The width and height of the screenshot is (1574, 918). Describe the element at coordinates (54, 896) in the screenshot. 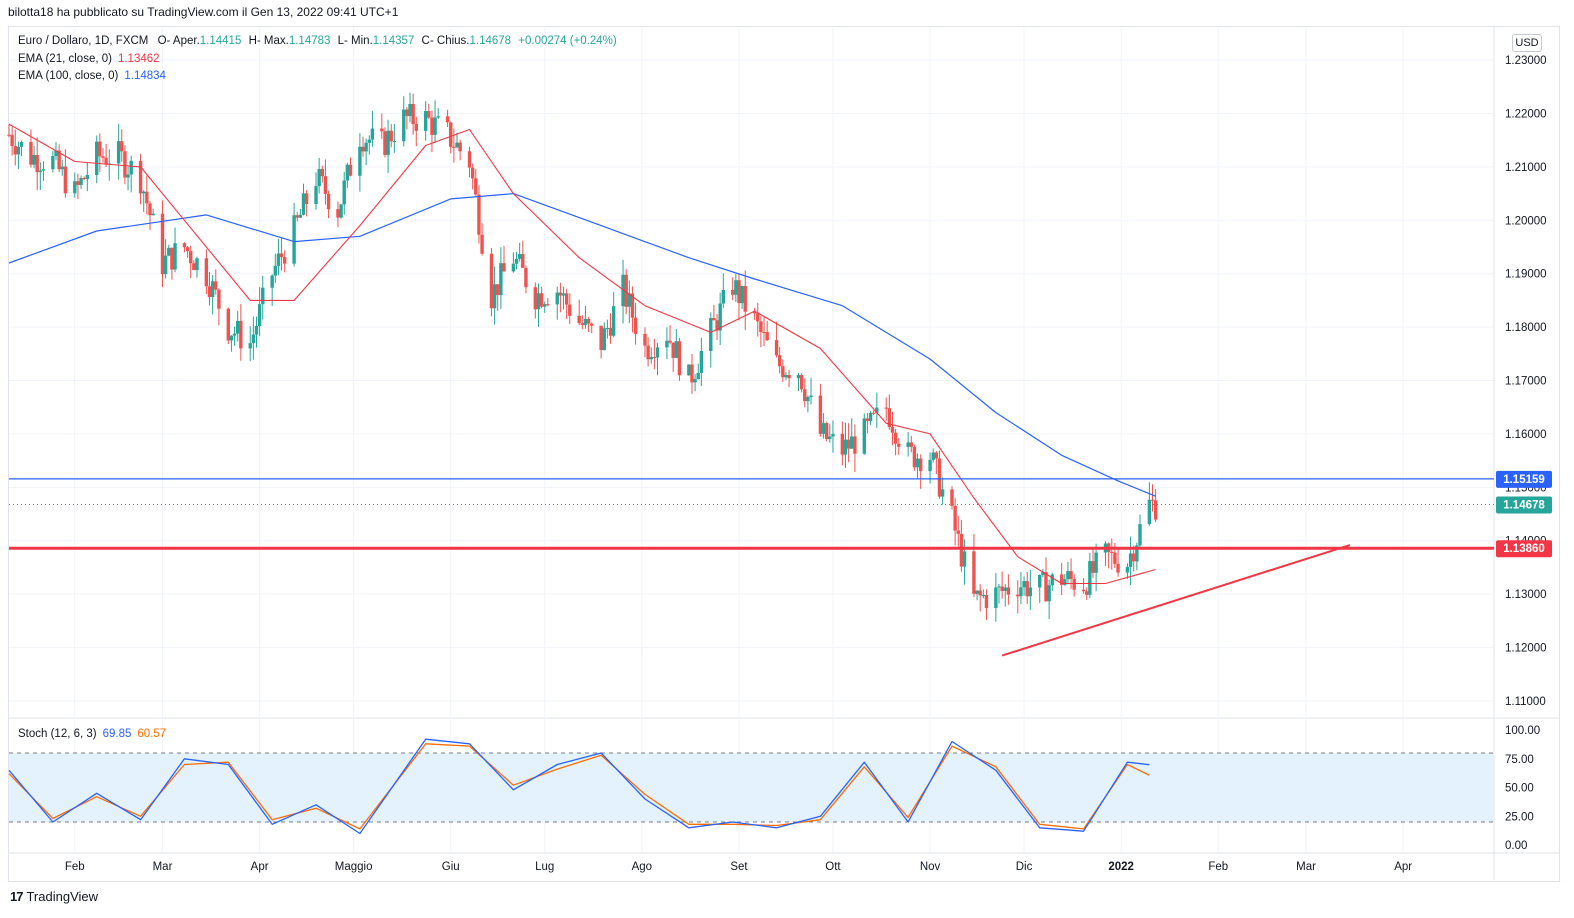

I see `tradingview-brand: 17 TradingView` at that location.